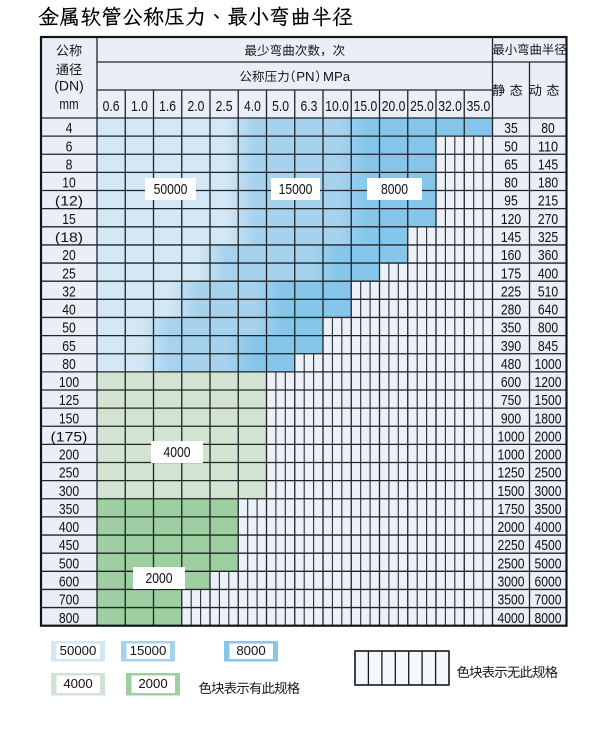 The width and height of the screenshot is (600, 743). What do you see at coordinates (69, 491) in the screenshot?
I see `svg-text: 300` at bounding box center [69, 491].